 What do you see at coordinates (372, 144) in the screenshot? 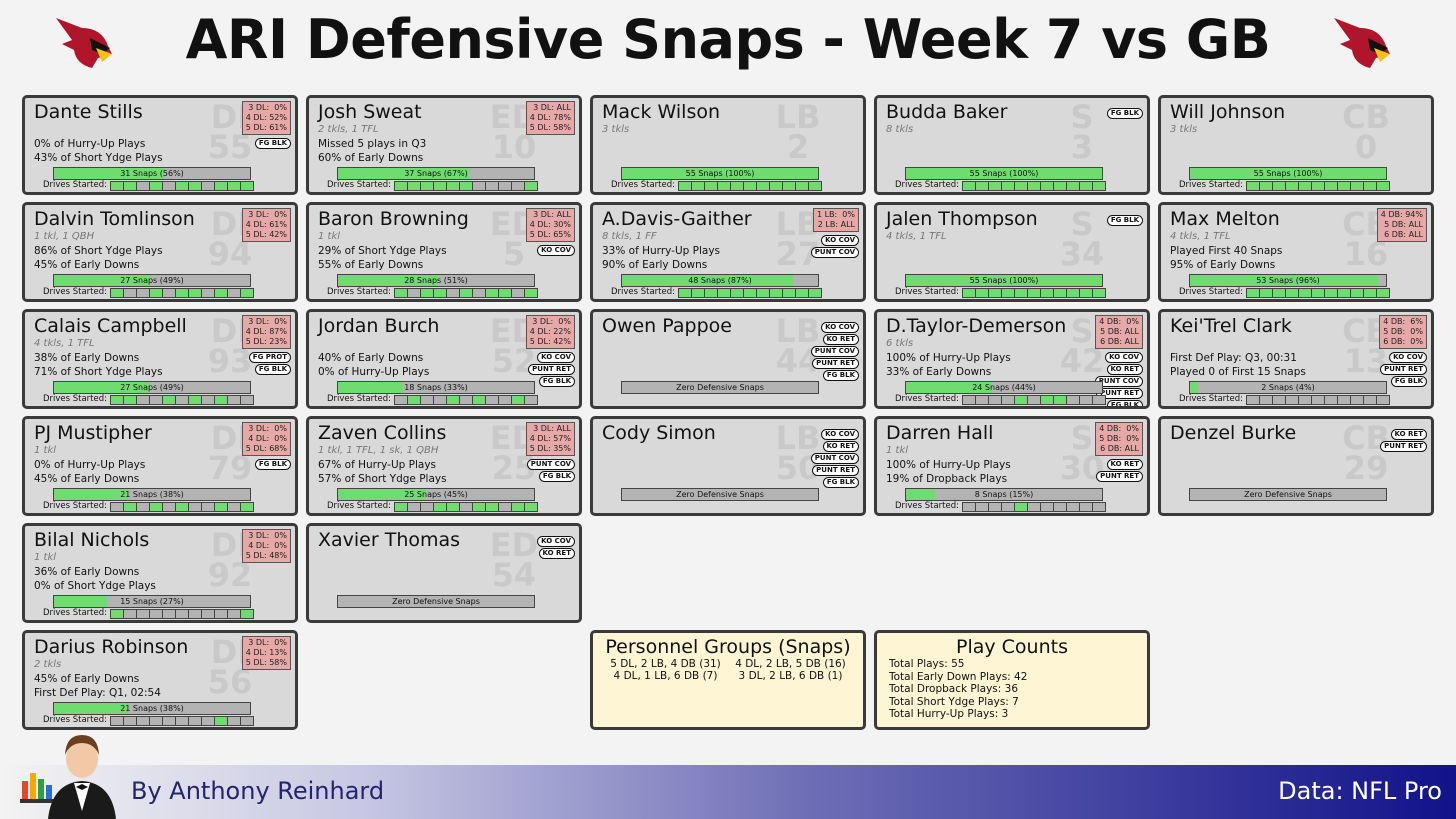
I see `note-line: Missed 5 plays in Q3` at bounding box center [372, 144].